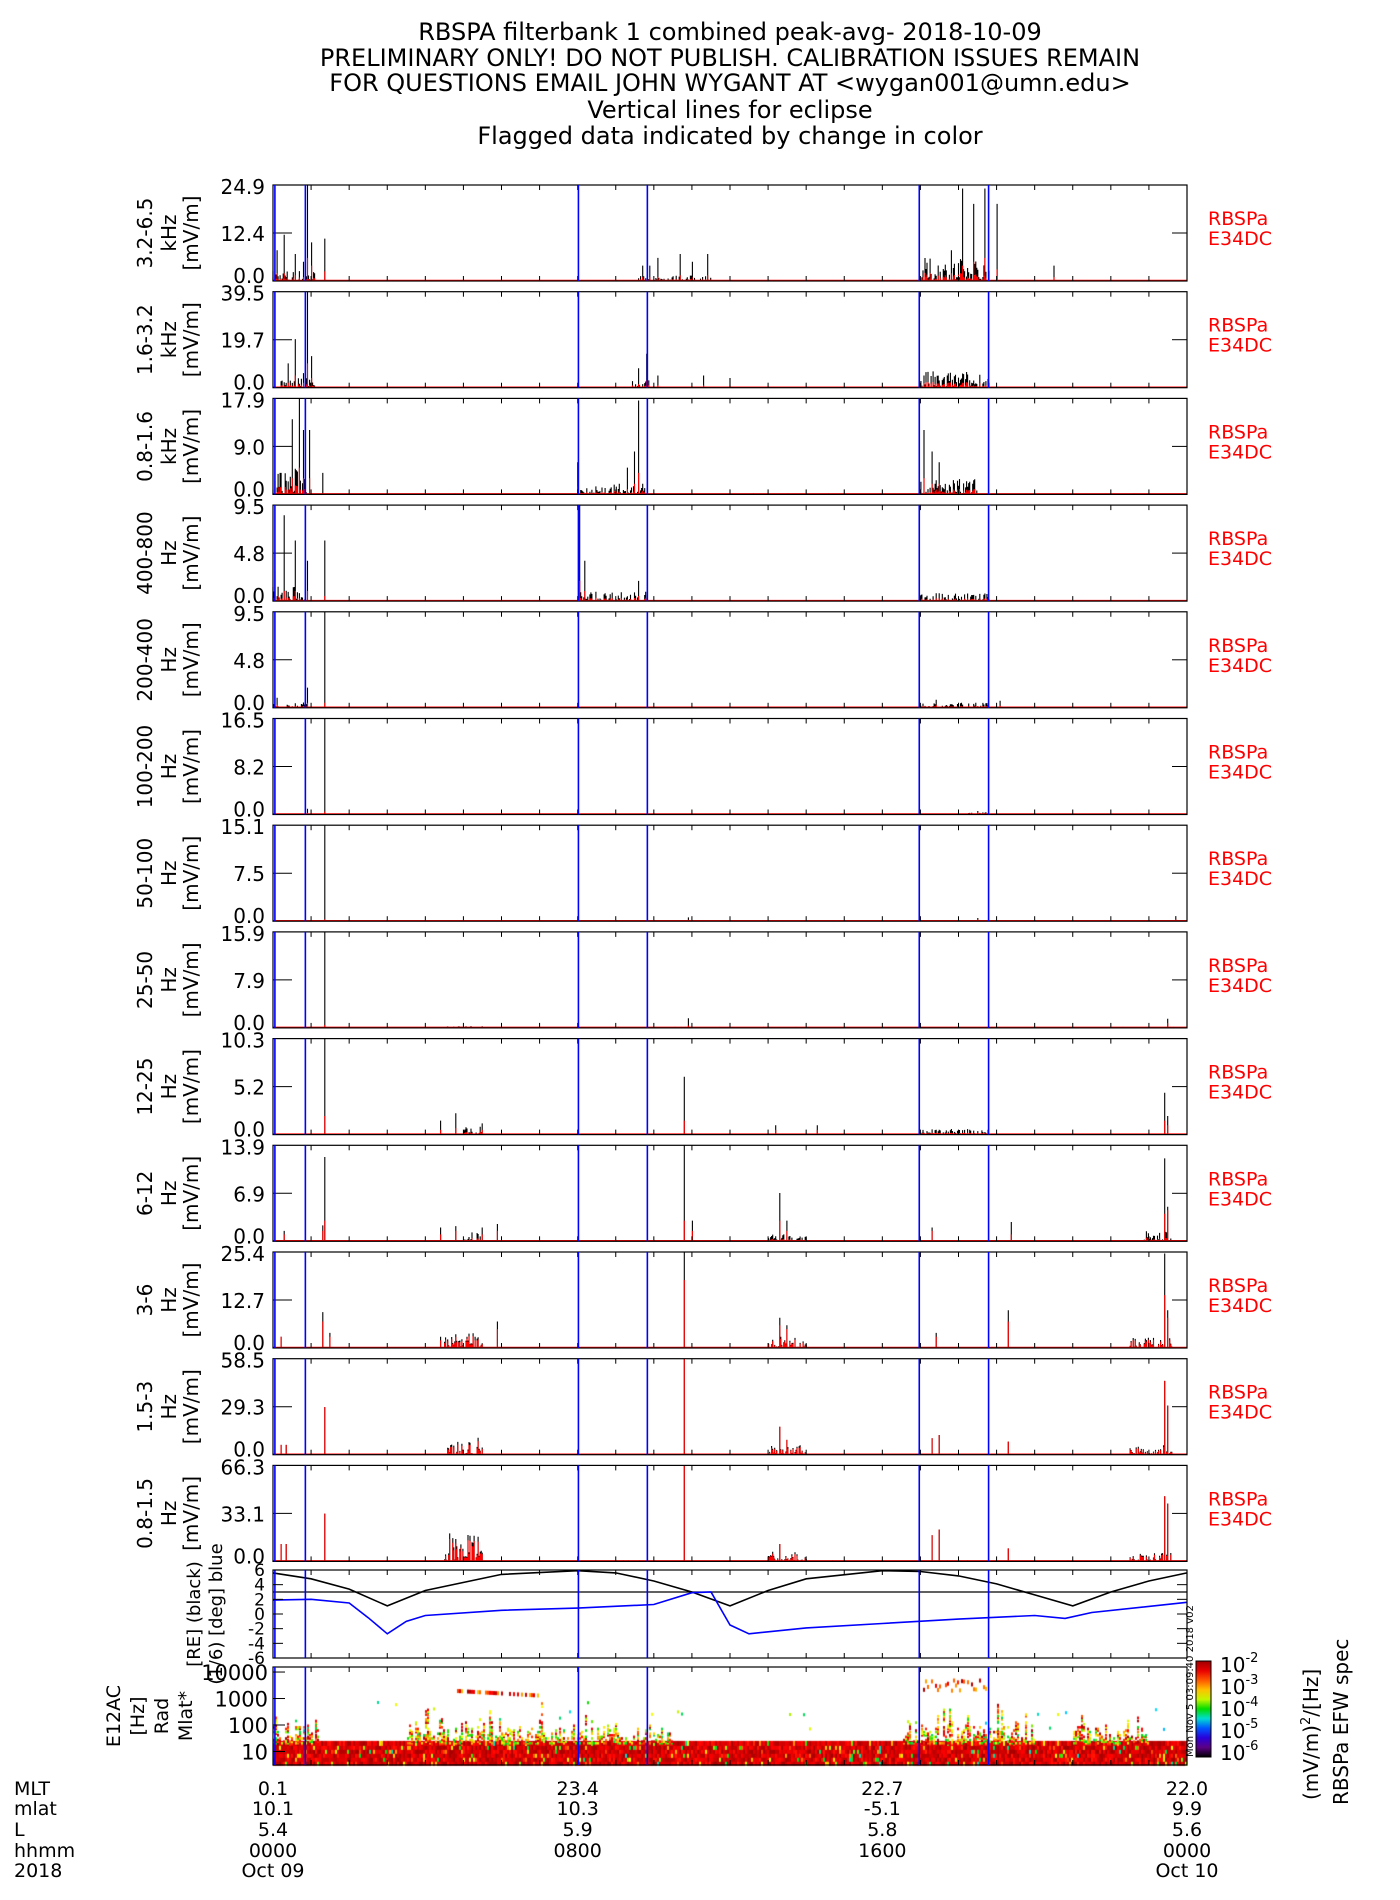 Image resolution: width=1400 pixels, height=1900 pixels. Describe the element at coordinates (577, 1851) in the screenshot. I see `x-axis-value: 0800` at that location.